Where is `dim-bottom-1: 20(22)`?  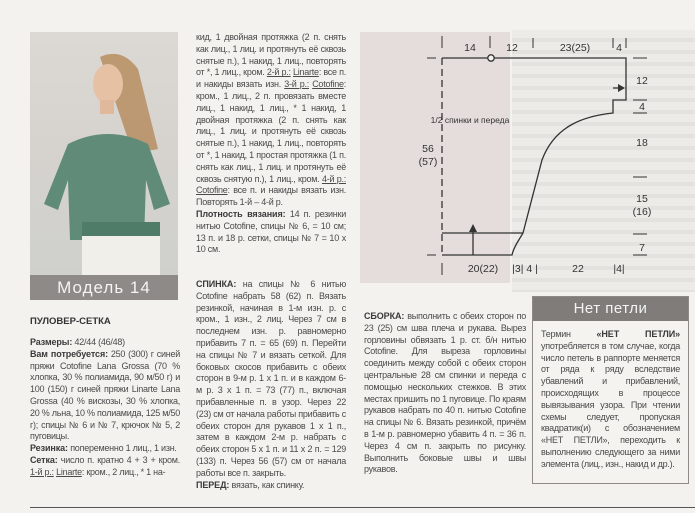 dim-bottom-1: 20(22) is located at coordinates (483, 269).